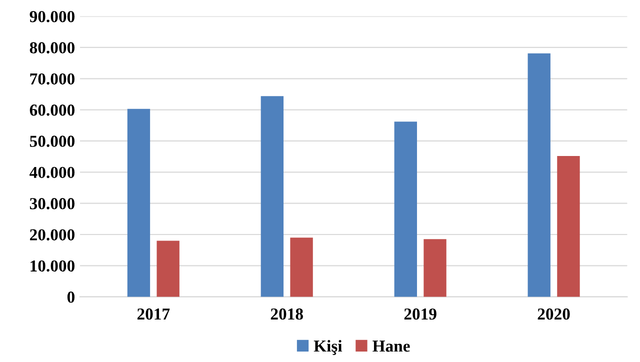 The width and height of the screenshot is (640, 362). Describe the element at coordinates (52, 204) in the screenshot. I see `y-tick-label: 30.000` at that location.